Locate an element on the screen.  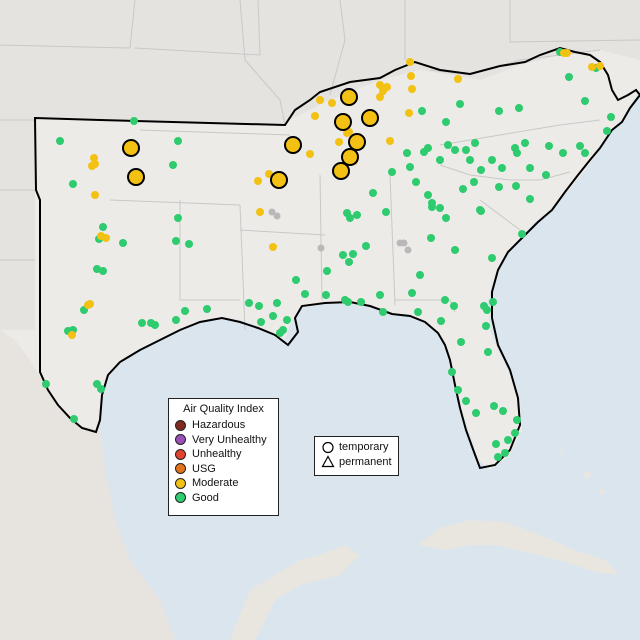
temporary-monitors is located at coordinates (250, 138).